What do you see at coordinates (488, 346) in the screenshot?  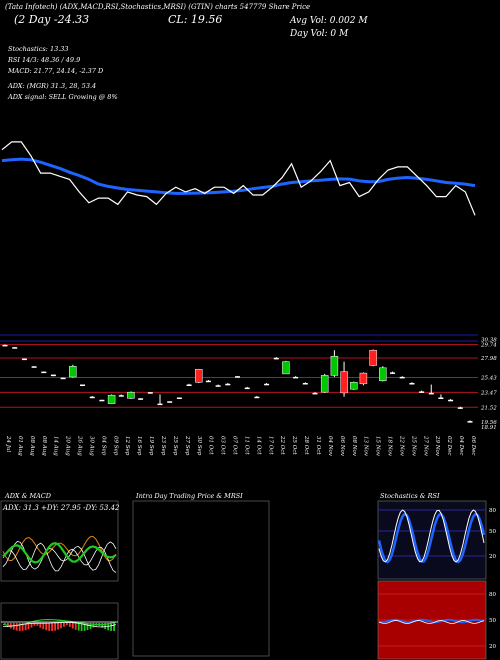 I see `y-tick-label: 29.74` at bounding box center [488, 346].